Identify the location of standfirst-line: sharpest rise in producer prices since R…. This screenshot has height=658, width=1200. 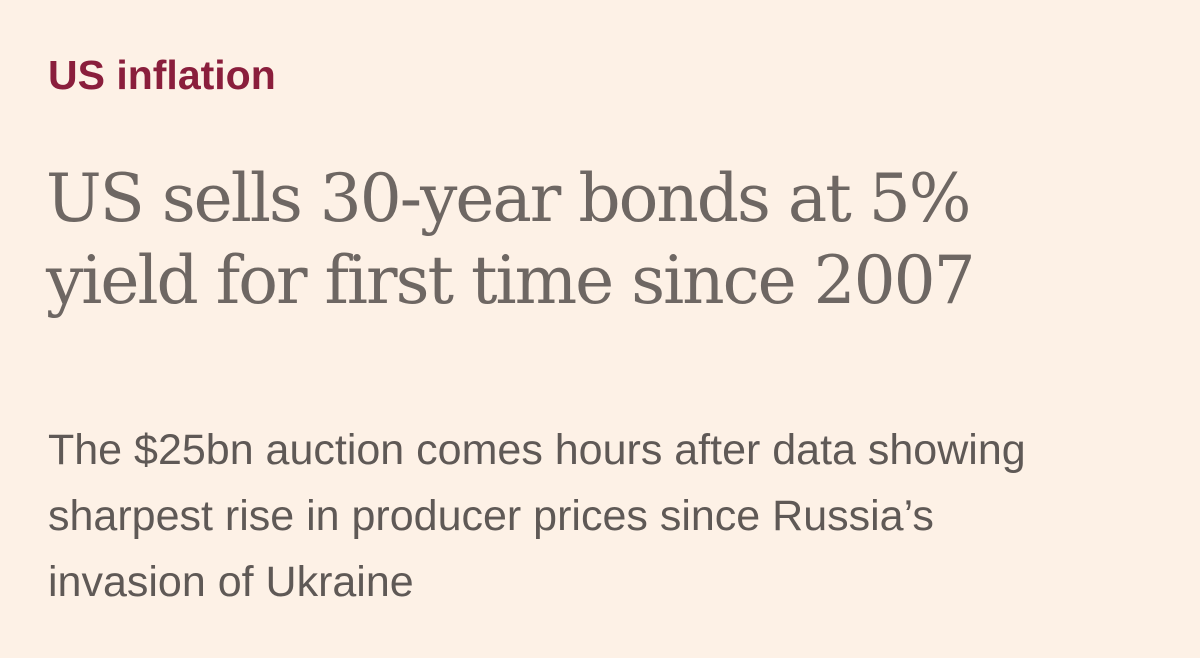
(491, 516).